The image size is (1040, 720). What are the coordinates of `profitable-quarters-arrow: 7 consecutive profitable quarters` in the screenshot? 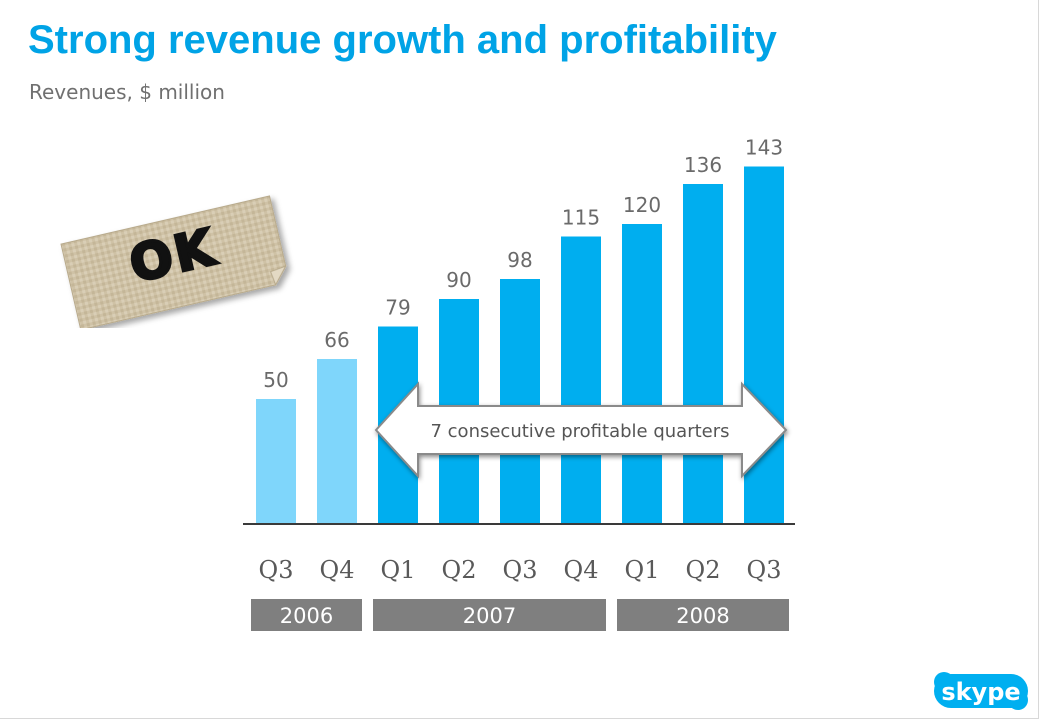 It's located at (581, 430).